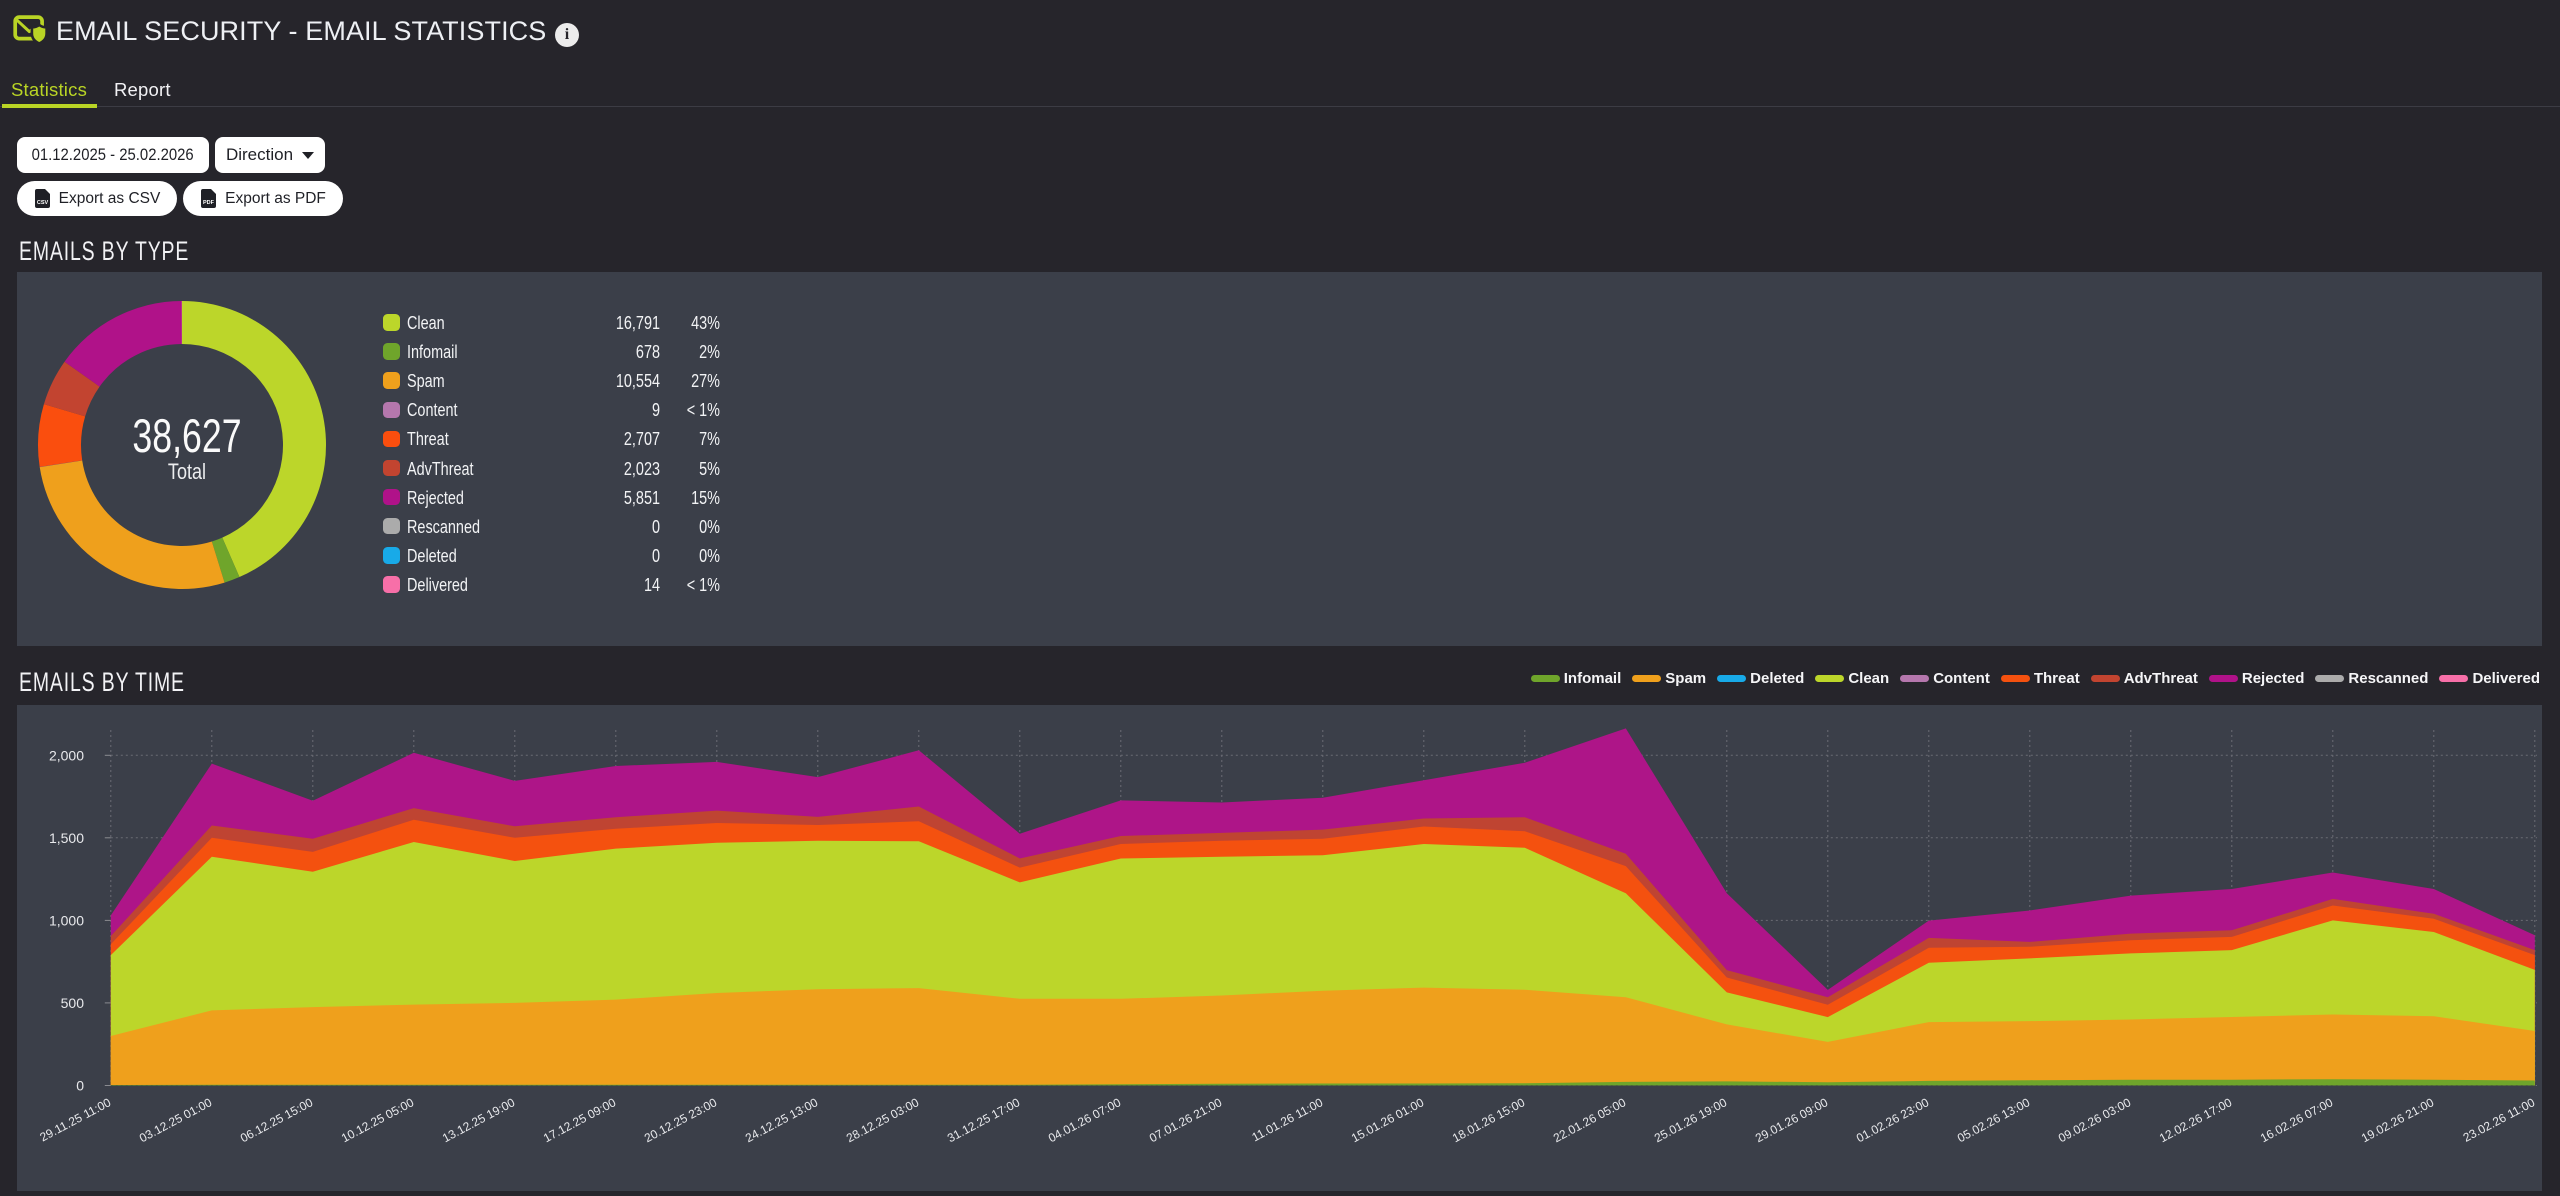 The image size is (2560, 1196). I want to click on svg-text: 29.11.25 11:00, so click(76, 1119).